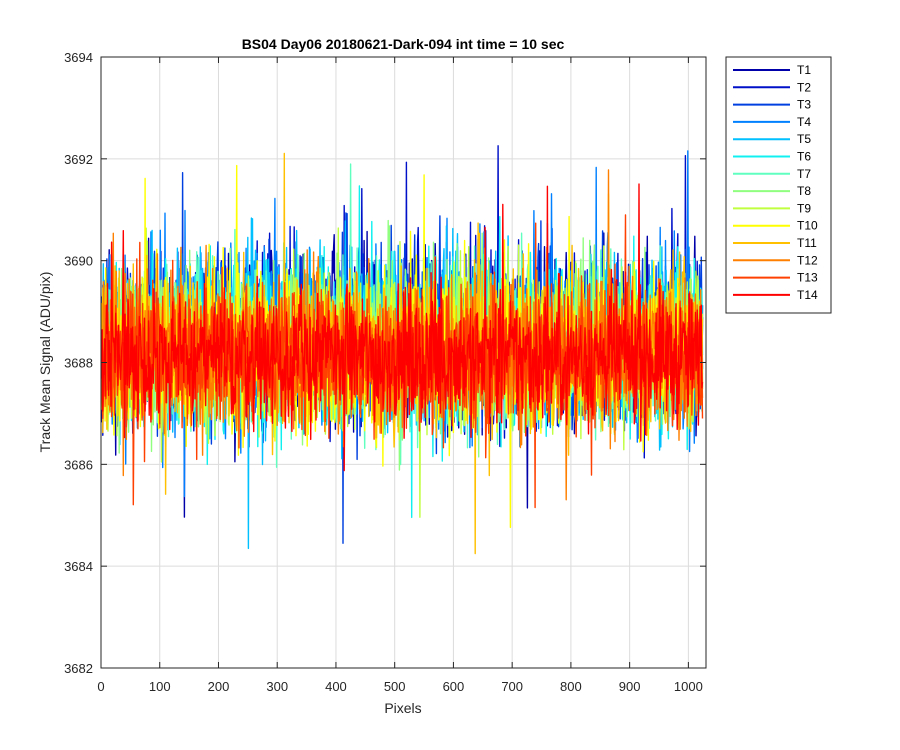  I want to click on legend-label-t10: T10, so click(807, 226).